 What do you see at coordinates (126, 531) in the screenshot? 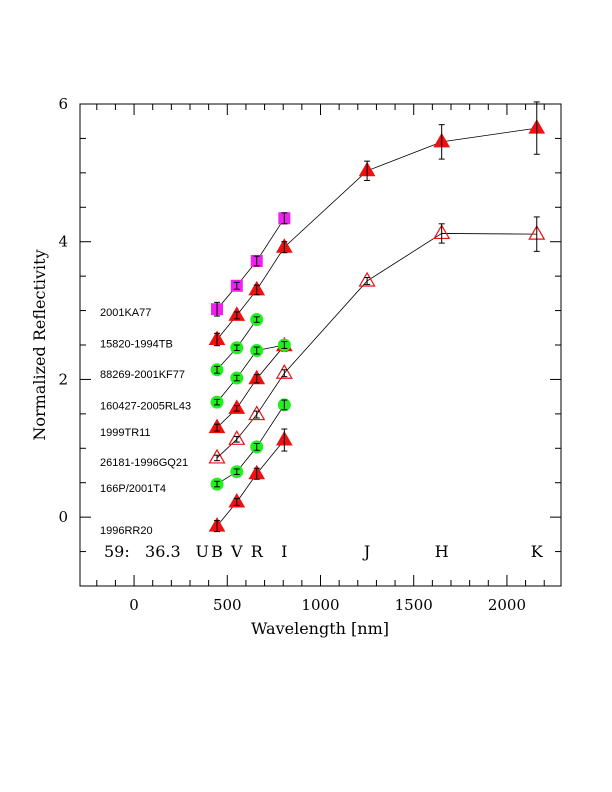
I see `series-name-label: 1996RR20` at bounding box center [126, 531].